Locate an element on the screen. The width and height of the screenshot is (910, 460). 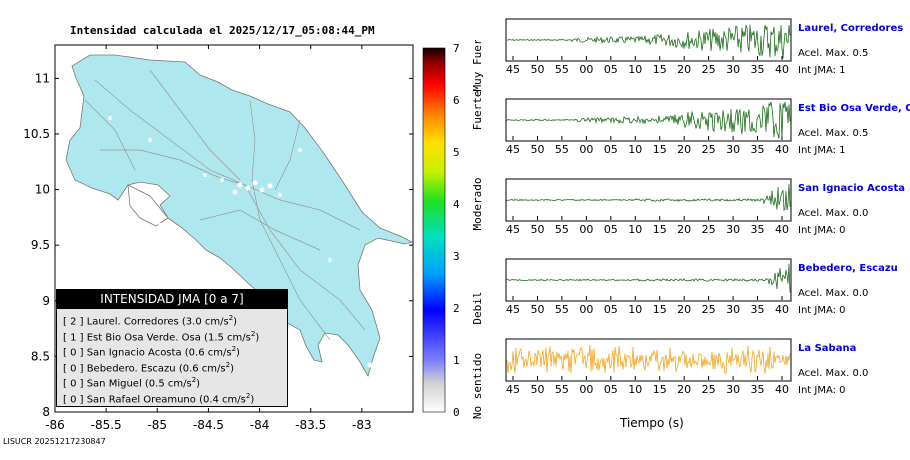
colorbar-tick-label: 7 is located at coordinates (456, 48).